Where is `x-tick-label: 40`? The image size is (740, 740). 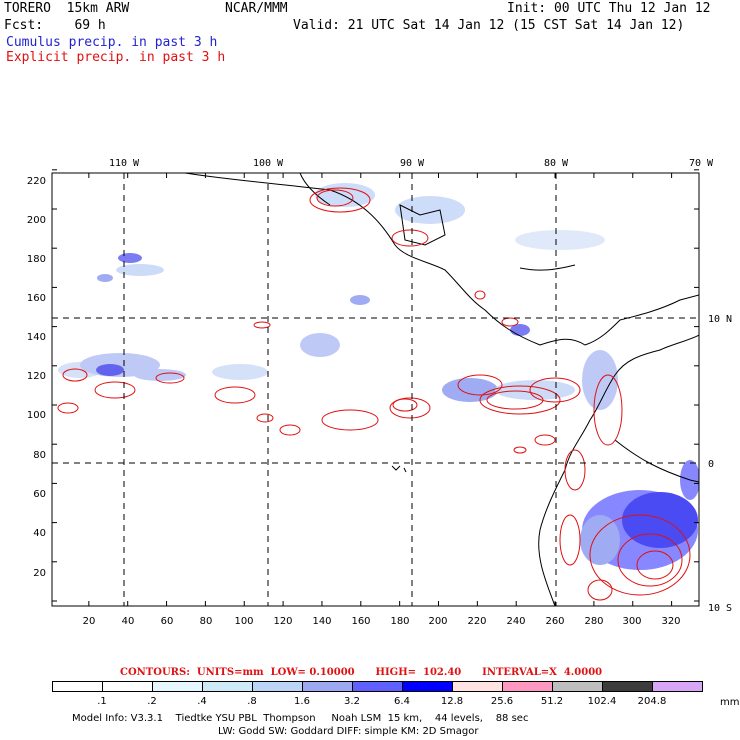
x-tick-label: 40 is located at coordinates (128, 621).